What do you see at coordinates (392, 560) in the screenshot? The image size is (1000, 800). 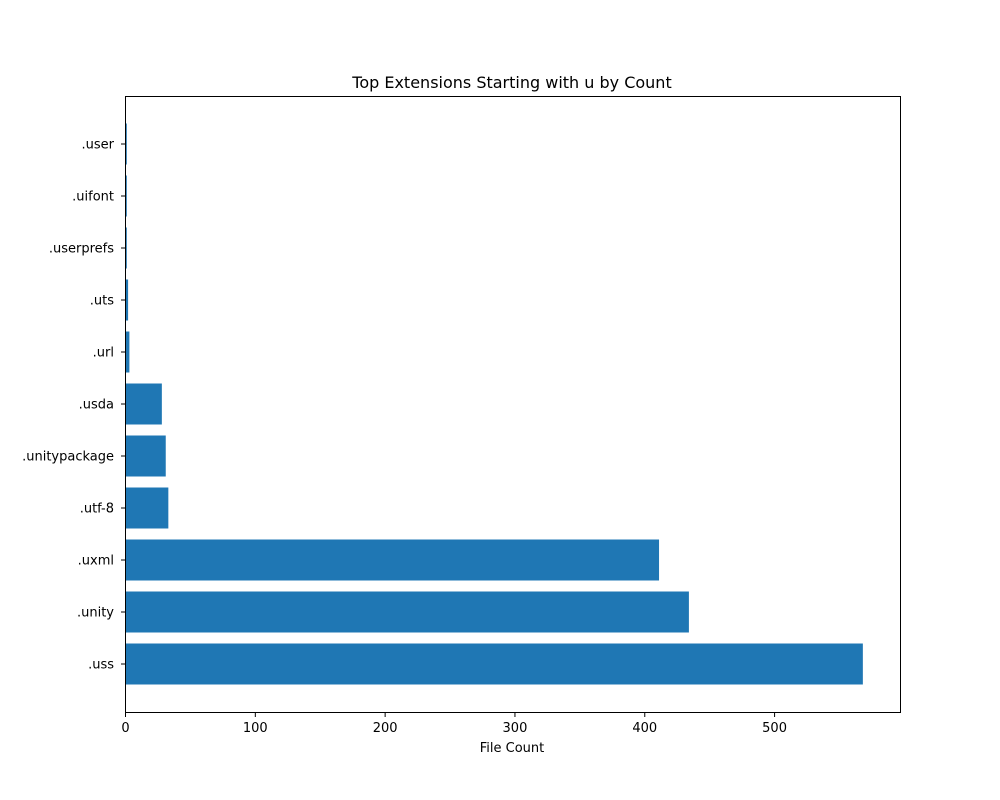 I see `bar-uxml` at bounding box center [392, 560].